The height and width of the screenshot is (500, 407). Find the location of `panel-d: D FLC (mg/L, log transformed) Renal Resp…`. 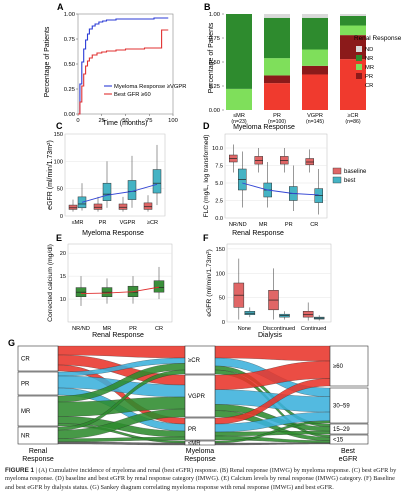

panel-d: D FLC (mg/L, log transformed) Renal Resp… is located at coordinates (285, 179).